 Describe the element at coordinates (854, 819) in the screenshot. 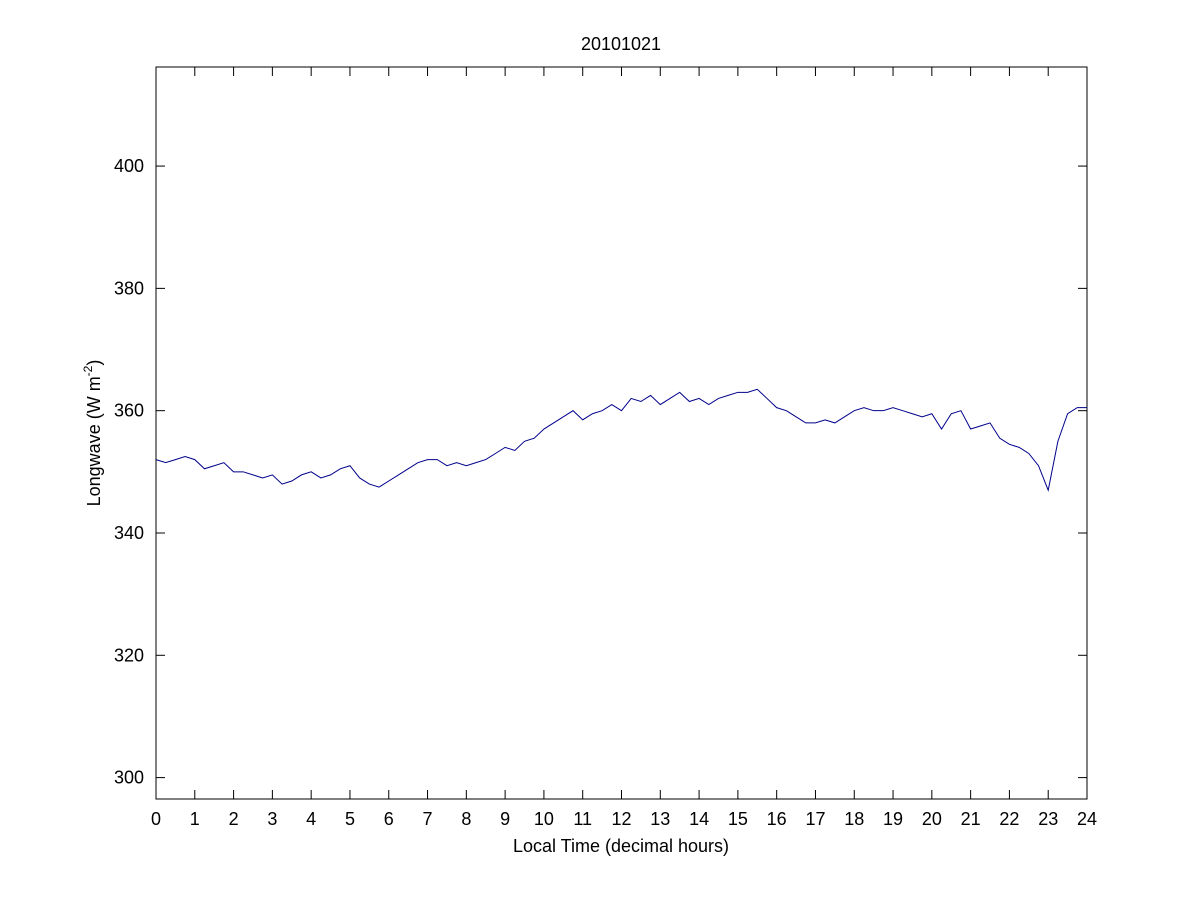

I see `x-tick-label: 18` at that location.